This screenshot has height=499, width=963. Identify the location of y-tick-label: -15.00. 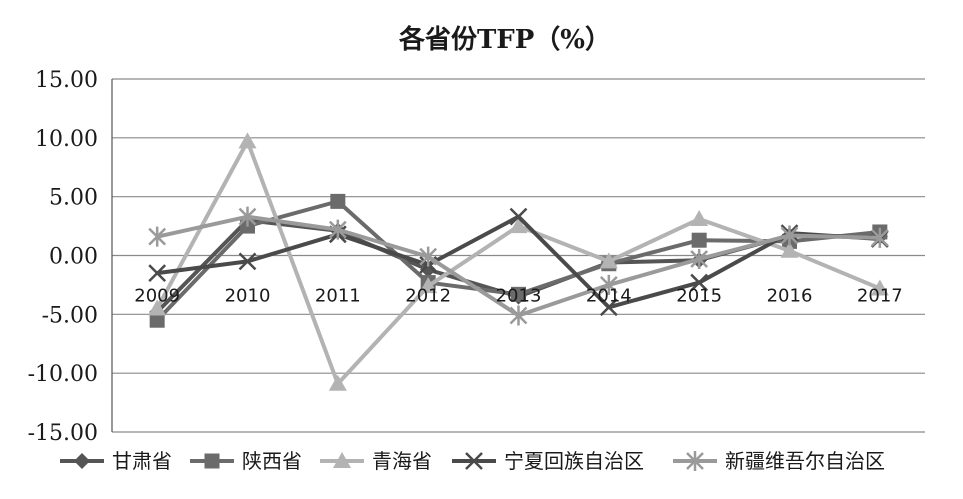
(63, 433).